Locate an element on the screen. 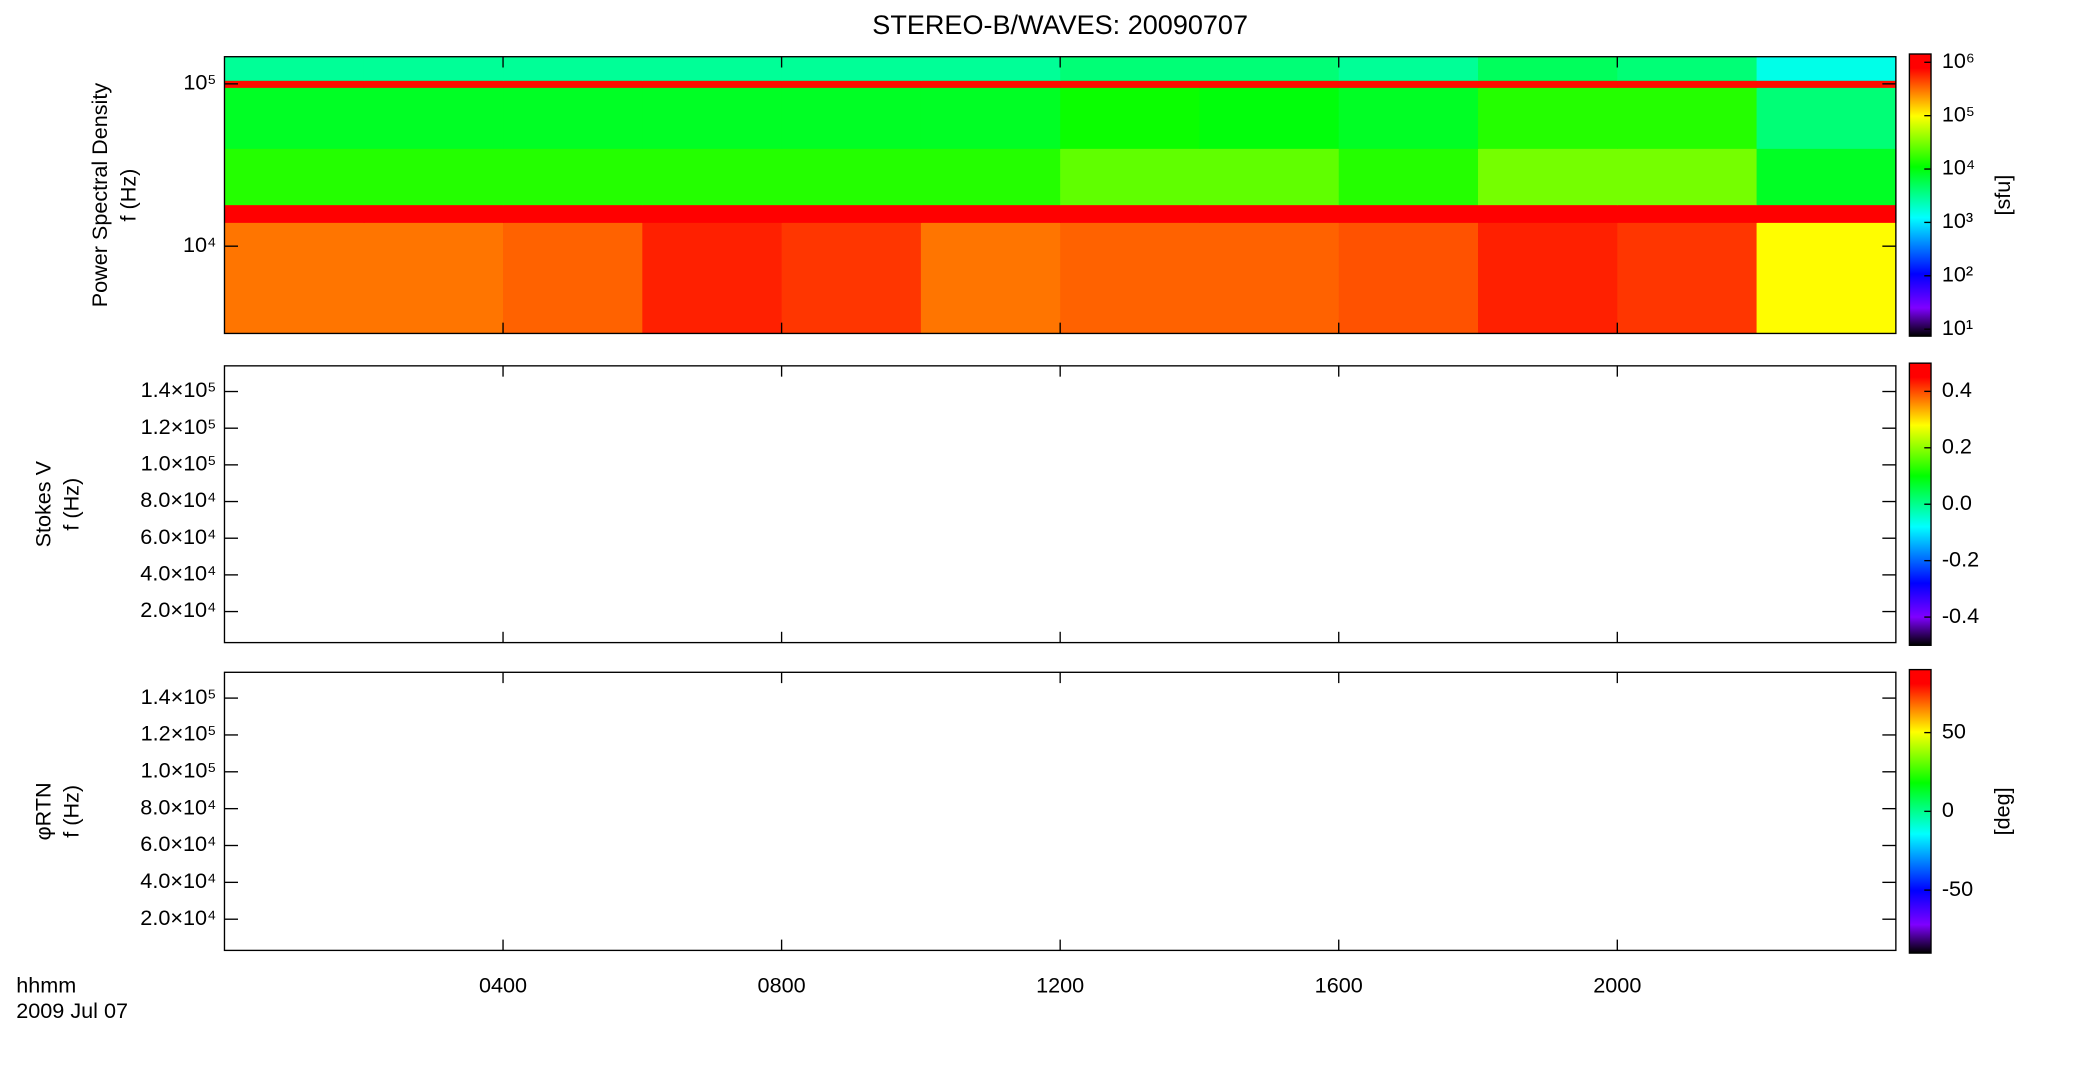 This screenshot has height=1080, width=2096. colorbar-tick-label: 10³ is located at coordinates (1957, 220).